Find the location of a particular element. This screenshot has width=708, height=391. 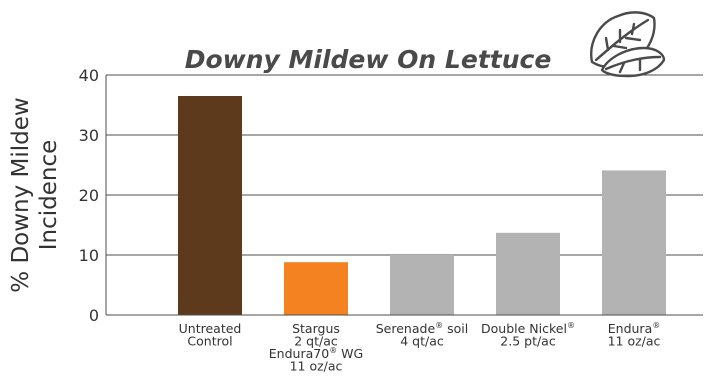

category-label: Endura® is located at coordinates (634, 328).